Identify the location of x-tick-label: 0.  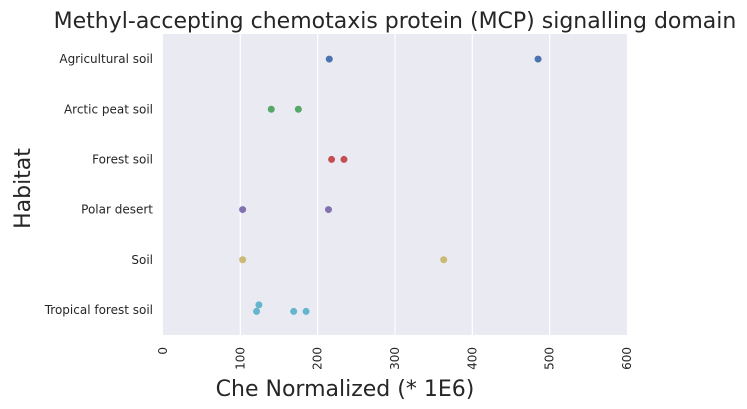
(163, 351).